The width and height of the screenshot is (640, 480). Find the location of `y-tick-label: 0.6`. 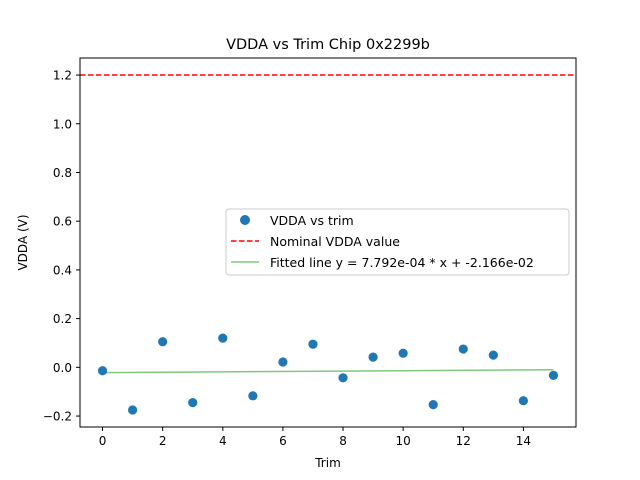

y-tick-label: 0.6 is located at coordinates (62, 222).